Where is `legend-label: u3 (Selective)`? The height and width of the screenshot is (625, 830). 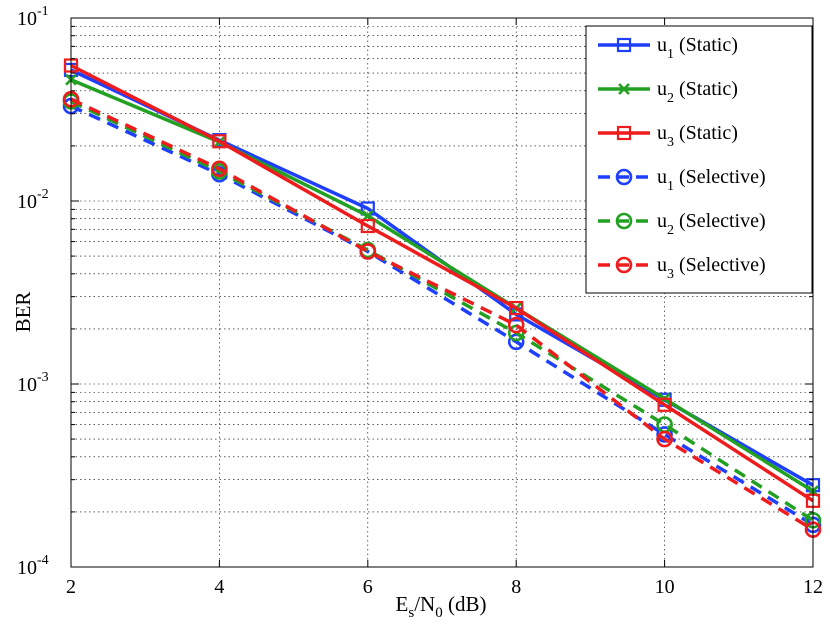
legend-label: u3 (Selective) is located at coordinates (711, 268).